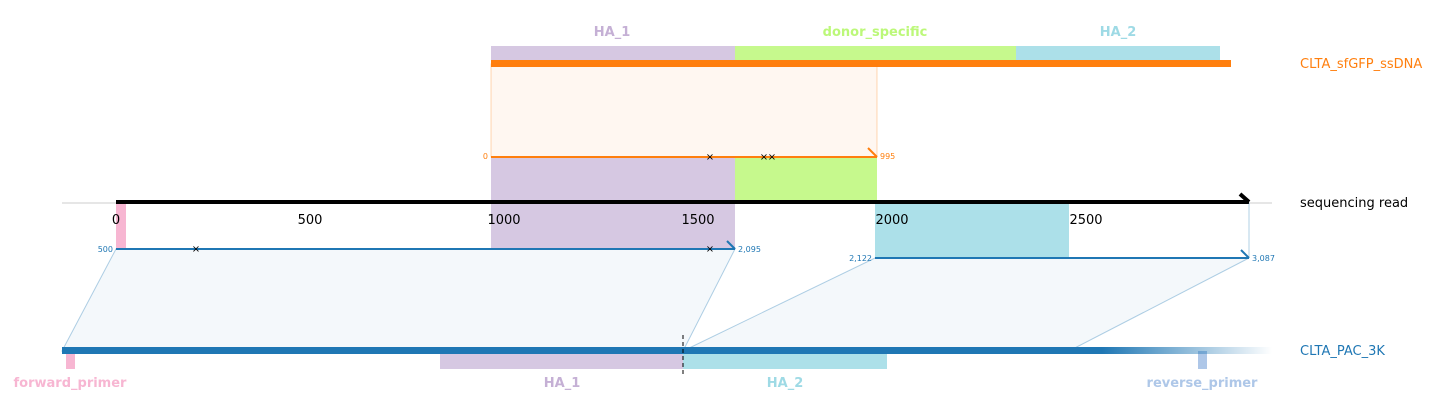 The image size is (1443, 415). I want to click on donor-alignment-region, so click(684, 110).